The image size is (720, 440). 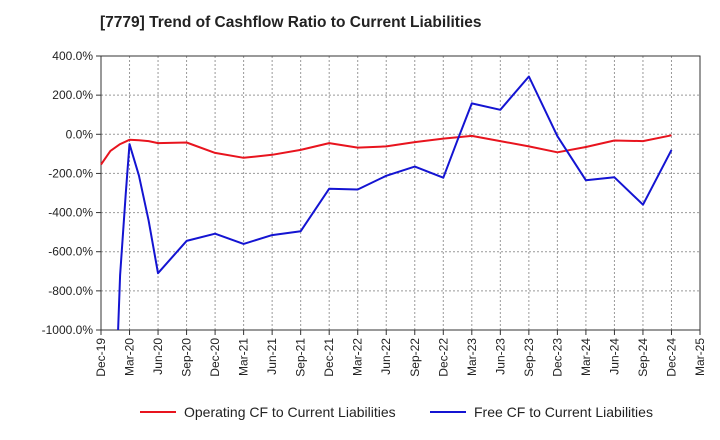 I want to click on x-tick-label: Jun-23, so click(x=500, y=356).